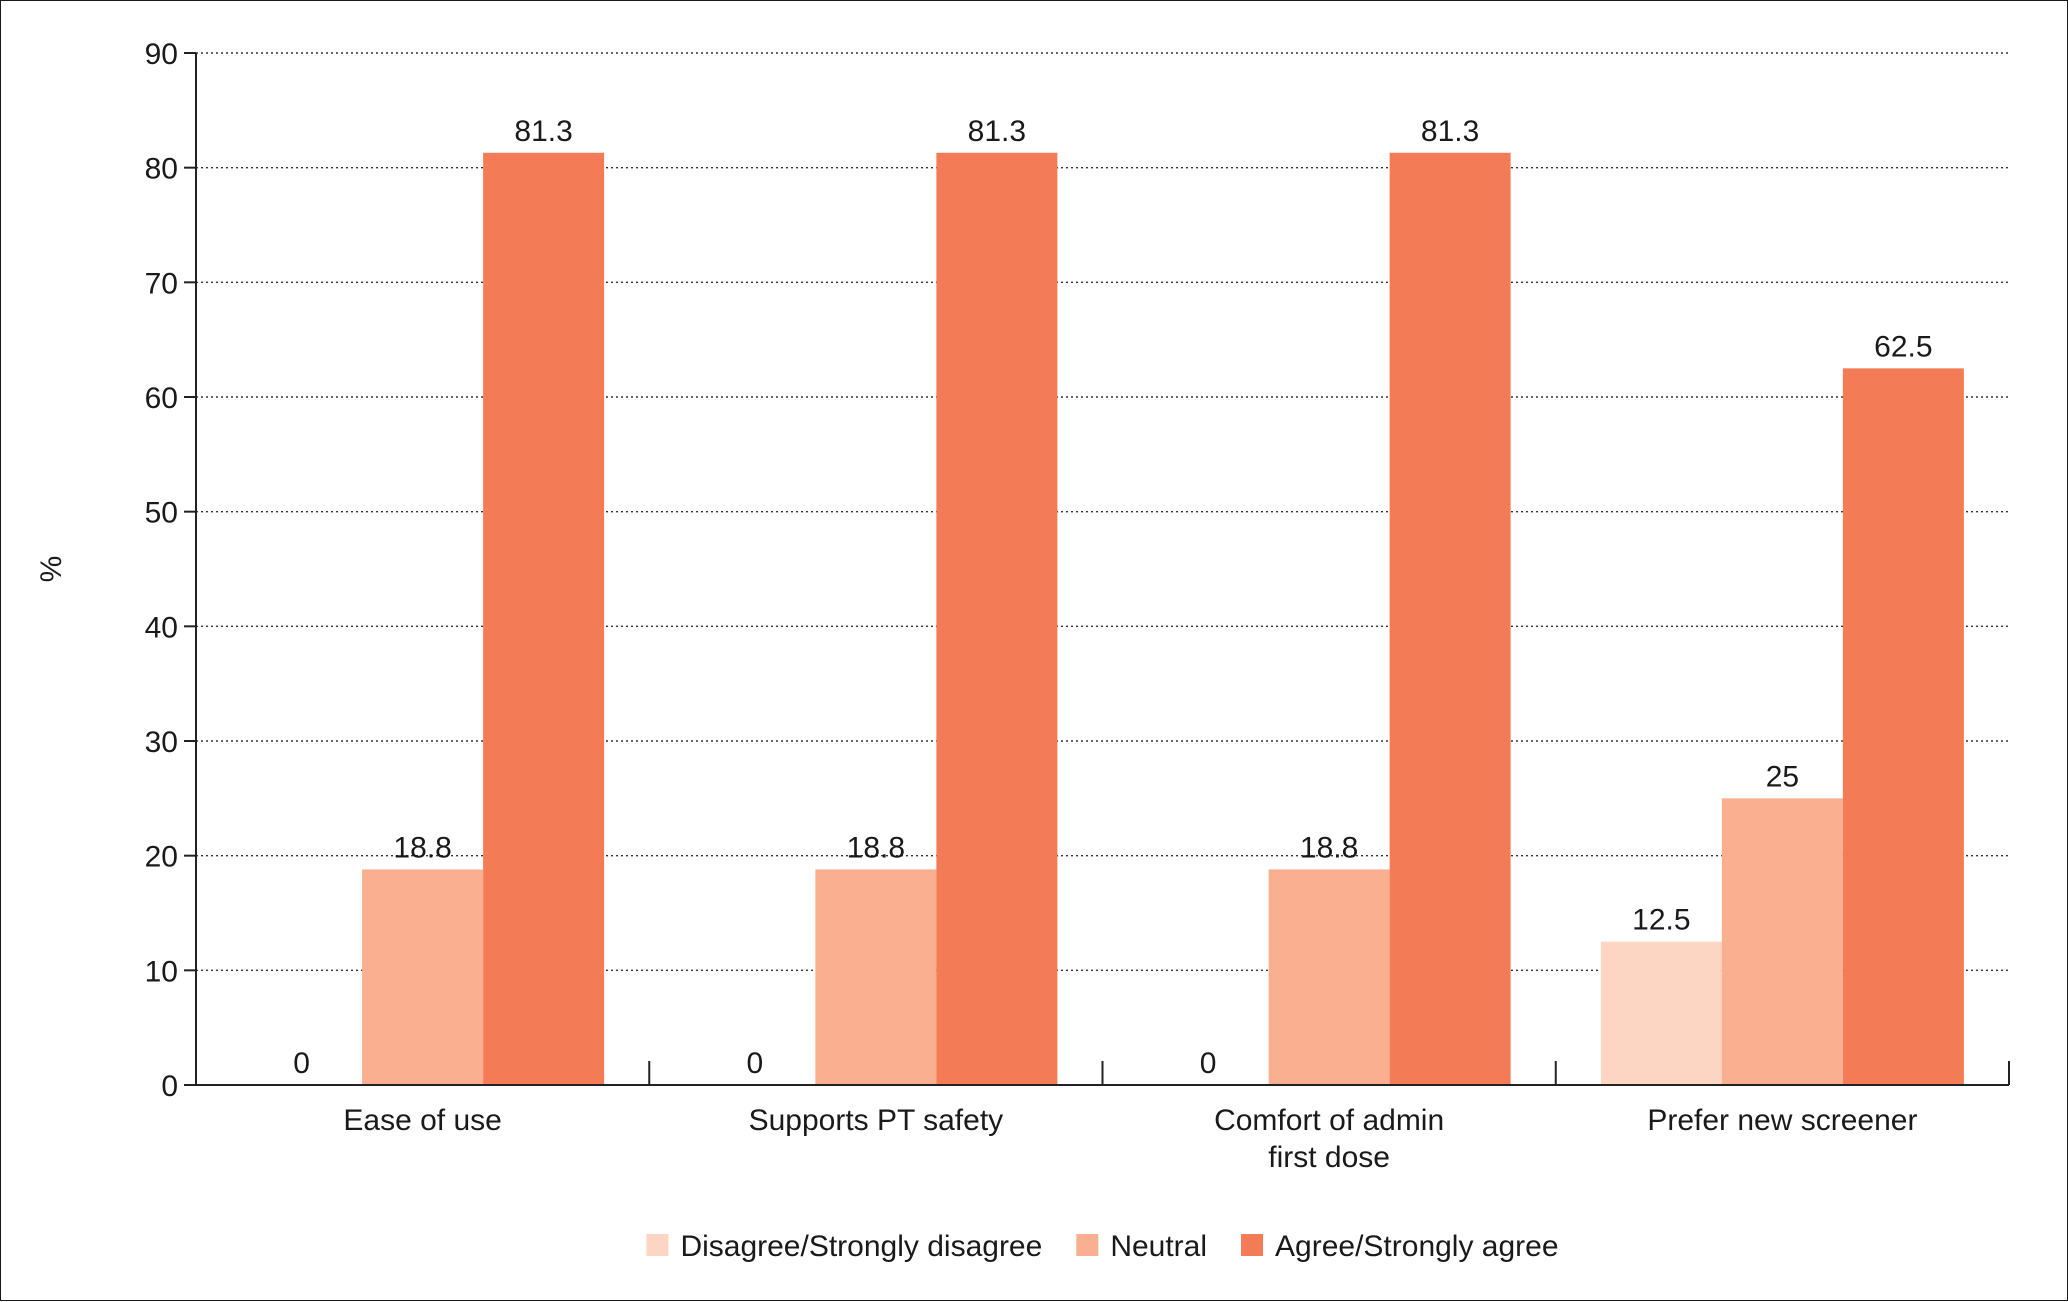  I want to click on y-tick-label: 30, so click(161, 742).